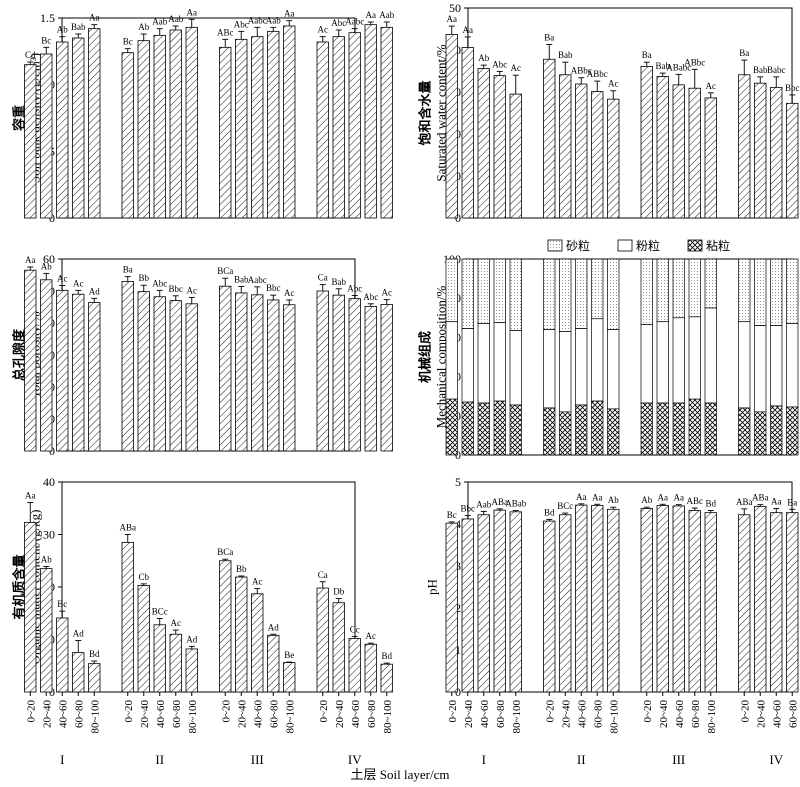 The height and width of the screenshot is (787, 800). Describe the element at coordinates (208, 118) in the screenshot. I see `panel-frame` at that location.